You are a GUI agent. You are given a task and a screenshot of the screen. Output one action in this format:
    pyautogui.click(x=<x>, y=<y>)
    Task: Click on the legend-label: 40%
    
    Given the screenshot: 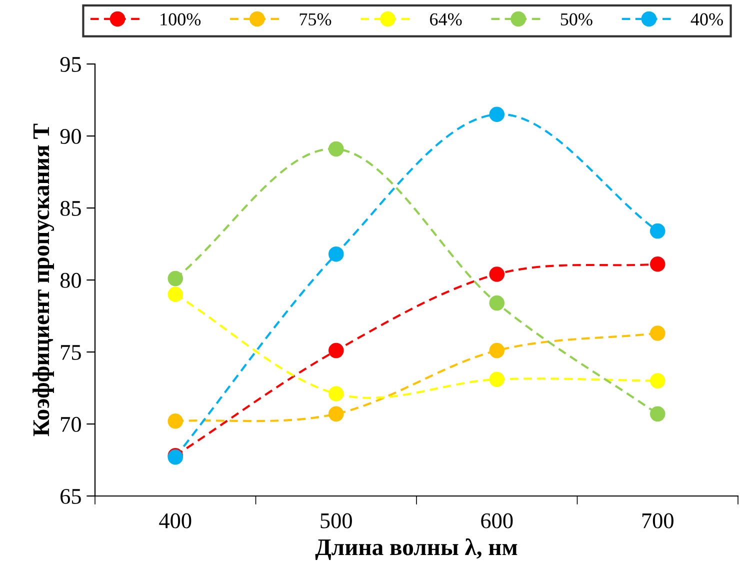 What is the action you would take?
    pyautogui.click(x=706, y=19)
    